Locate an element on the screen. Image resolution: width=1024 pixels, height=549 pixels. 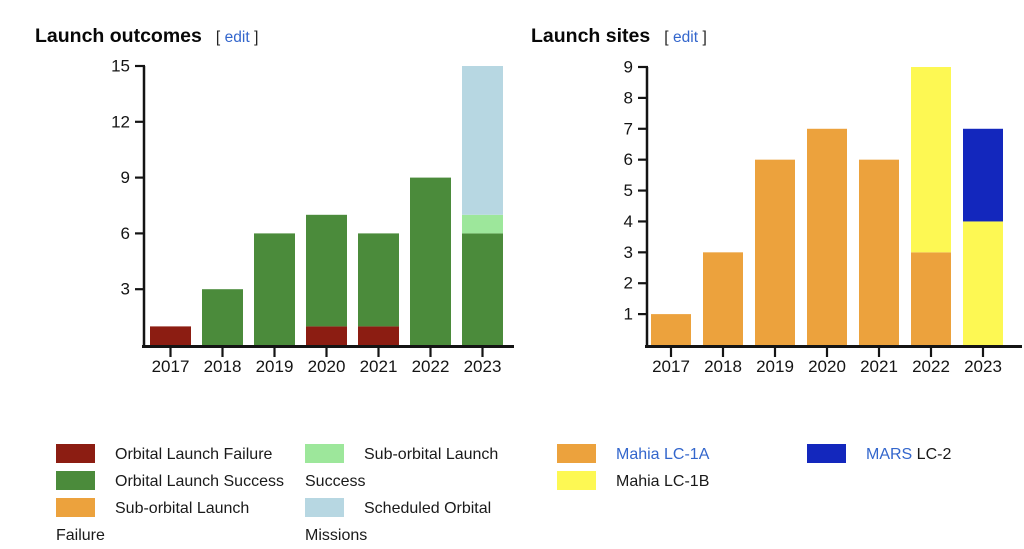
launch-sites-legend-column-2: MARS LC-2 is located at coordinates (915, 454).